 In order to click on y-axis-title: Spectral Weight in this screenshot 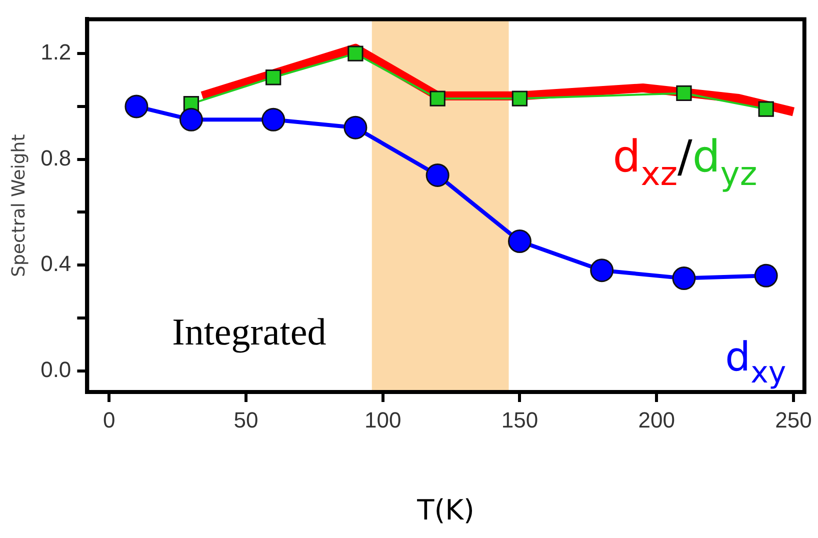, I will do `click(19, 205)`.